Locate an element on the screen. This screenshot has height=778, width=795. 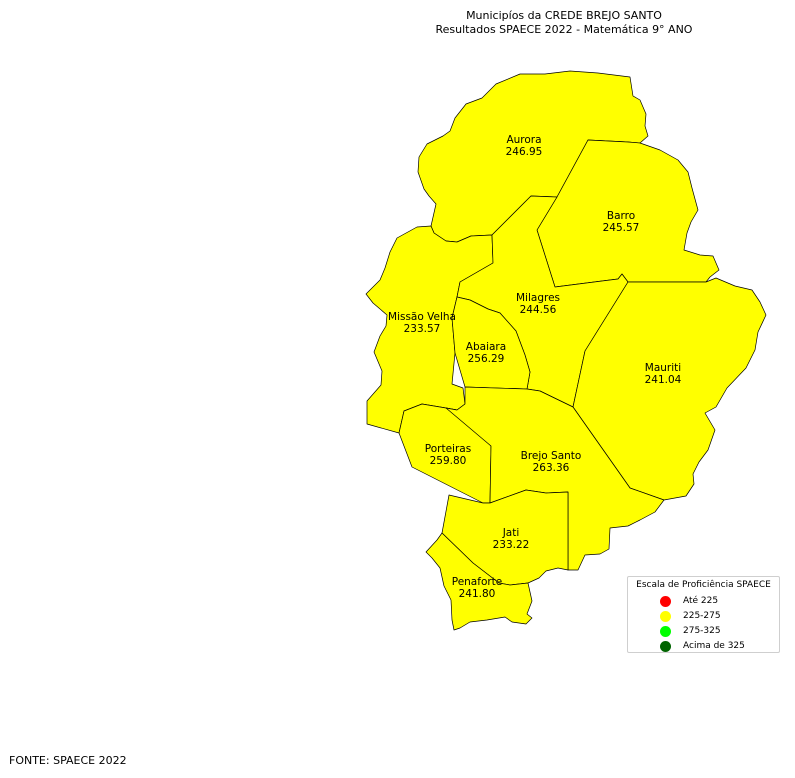
legend-label: Até 225 is located at coordinates (701, 601).